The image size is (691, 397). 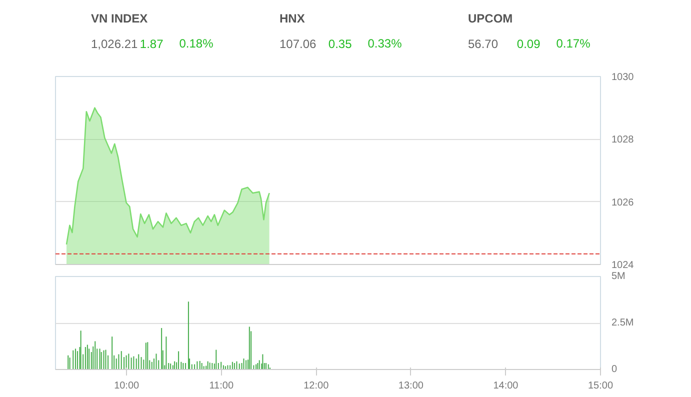 I want to click on text: 0.33%, so click(x=385, y=43).